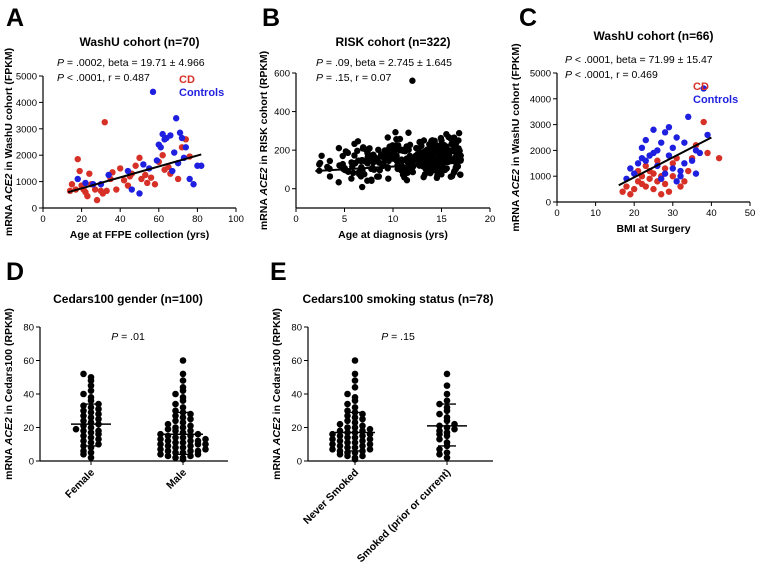 This screenshot has height=570, width=767. Describe the element at coordinates (9, 142) in the screenshot. I see `y-axis-label: mRNA ACE2 in WashU cohort (FPKM)` at that location.